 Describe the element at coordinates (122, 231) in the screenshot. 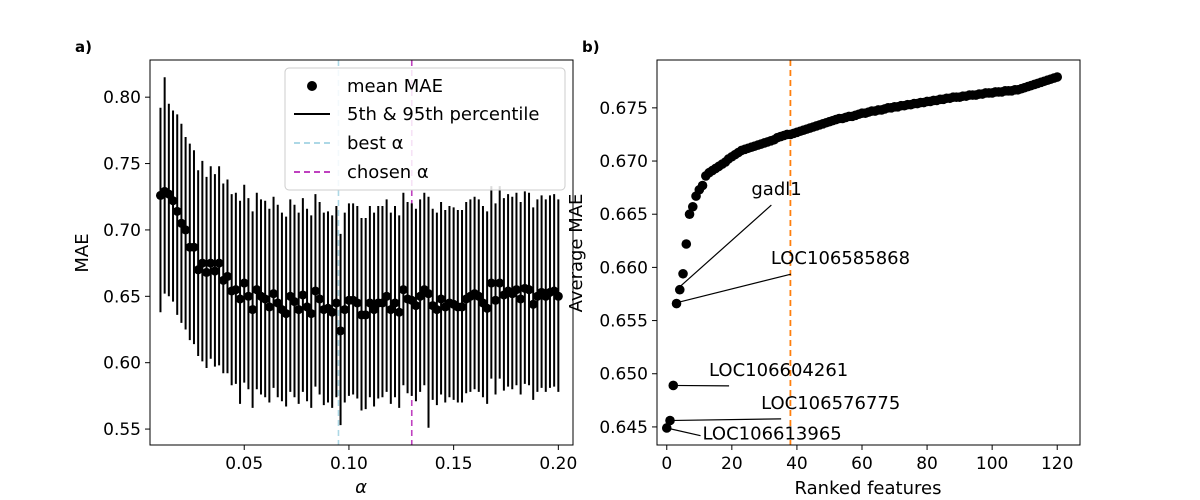

I see `y-tick-label: 0.70` at that location.